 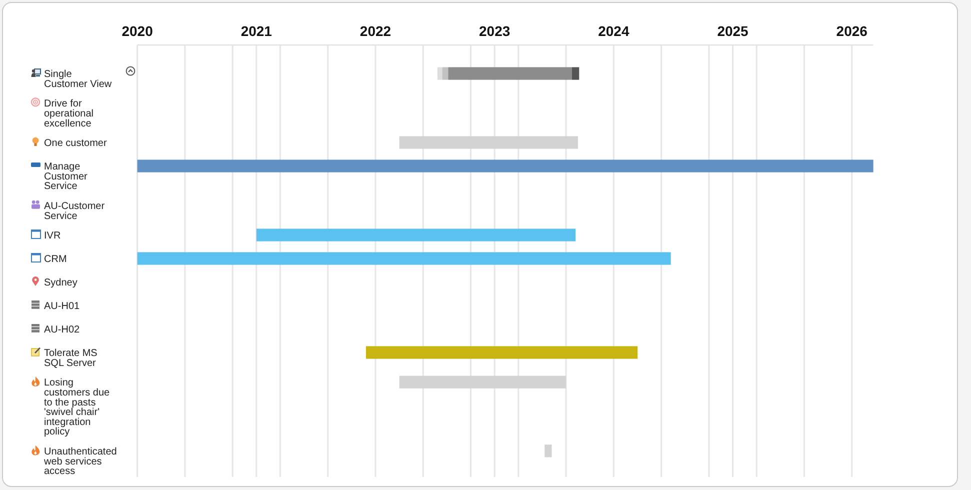 I want to click on y-tick-label: IVR, so click(x=52, y=236).